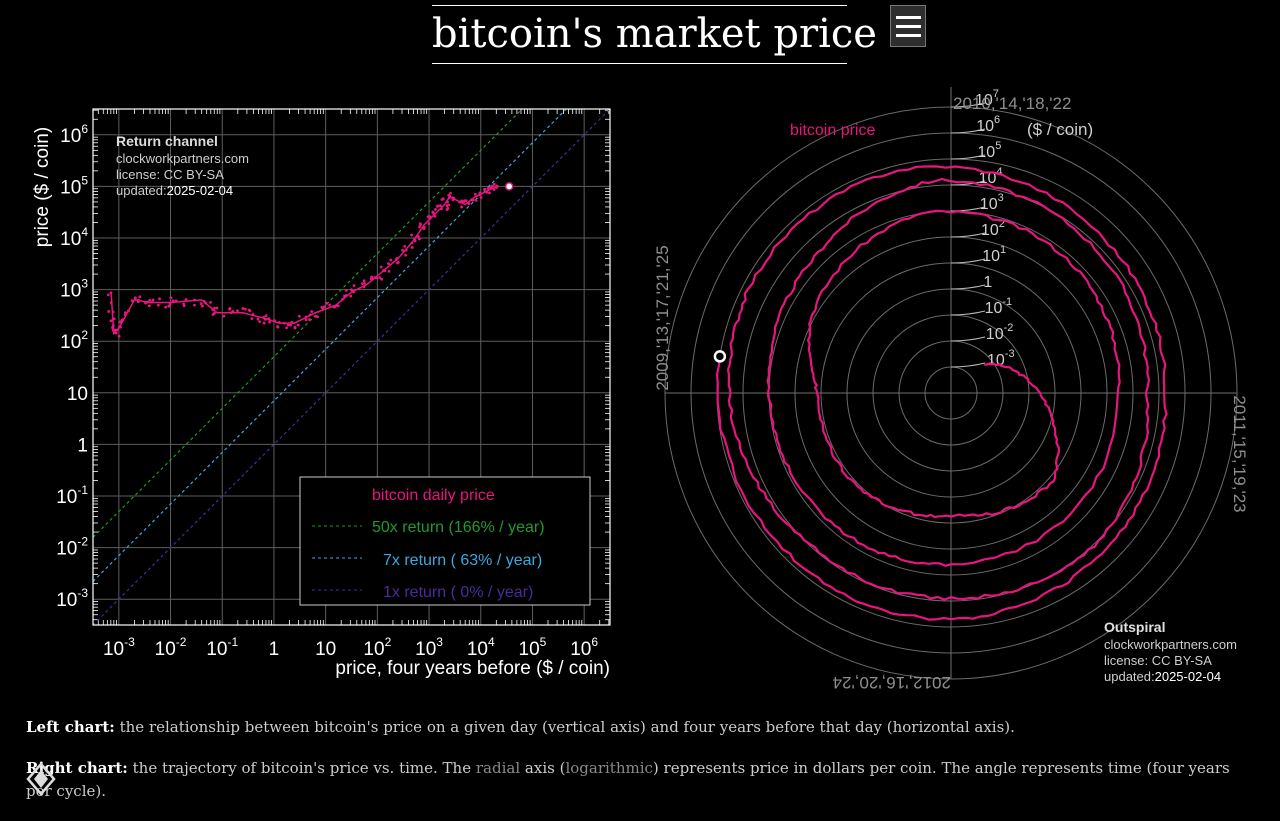 The width and height of the screenshot is (1280, 821). What do you see at coordinates (987, 98) in the screenshot?
I see `radial-tick-label: 10⁷` at bounding box center [987, 98].